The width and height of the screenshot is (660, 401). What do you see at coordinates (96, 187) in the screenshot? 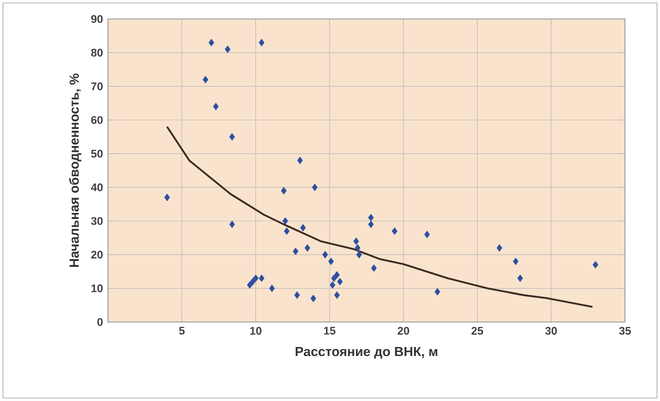
I see `y-tick-label: 40` at bounding box center [96, 187].